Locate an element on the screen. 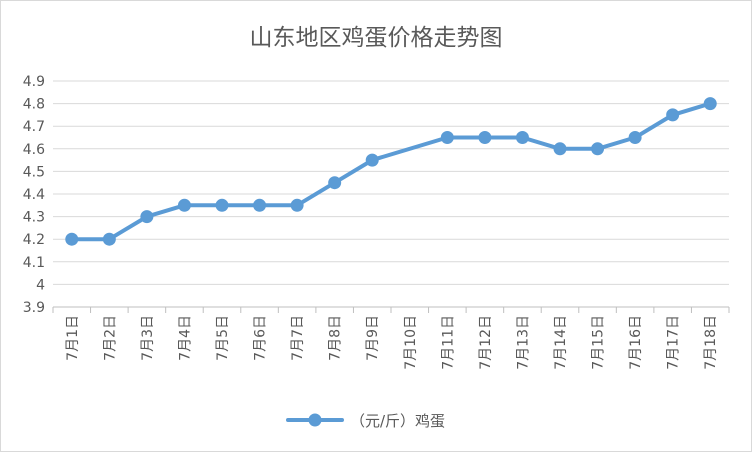 The image size is (752, 452). y-tick-label: 4.6 is located at coordinates (34, 150).